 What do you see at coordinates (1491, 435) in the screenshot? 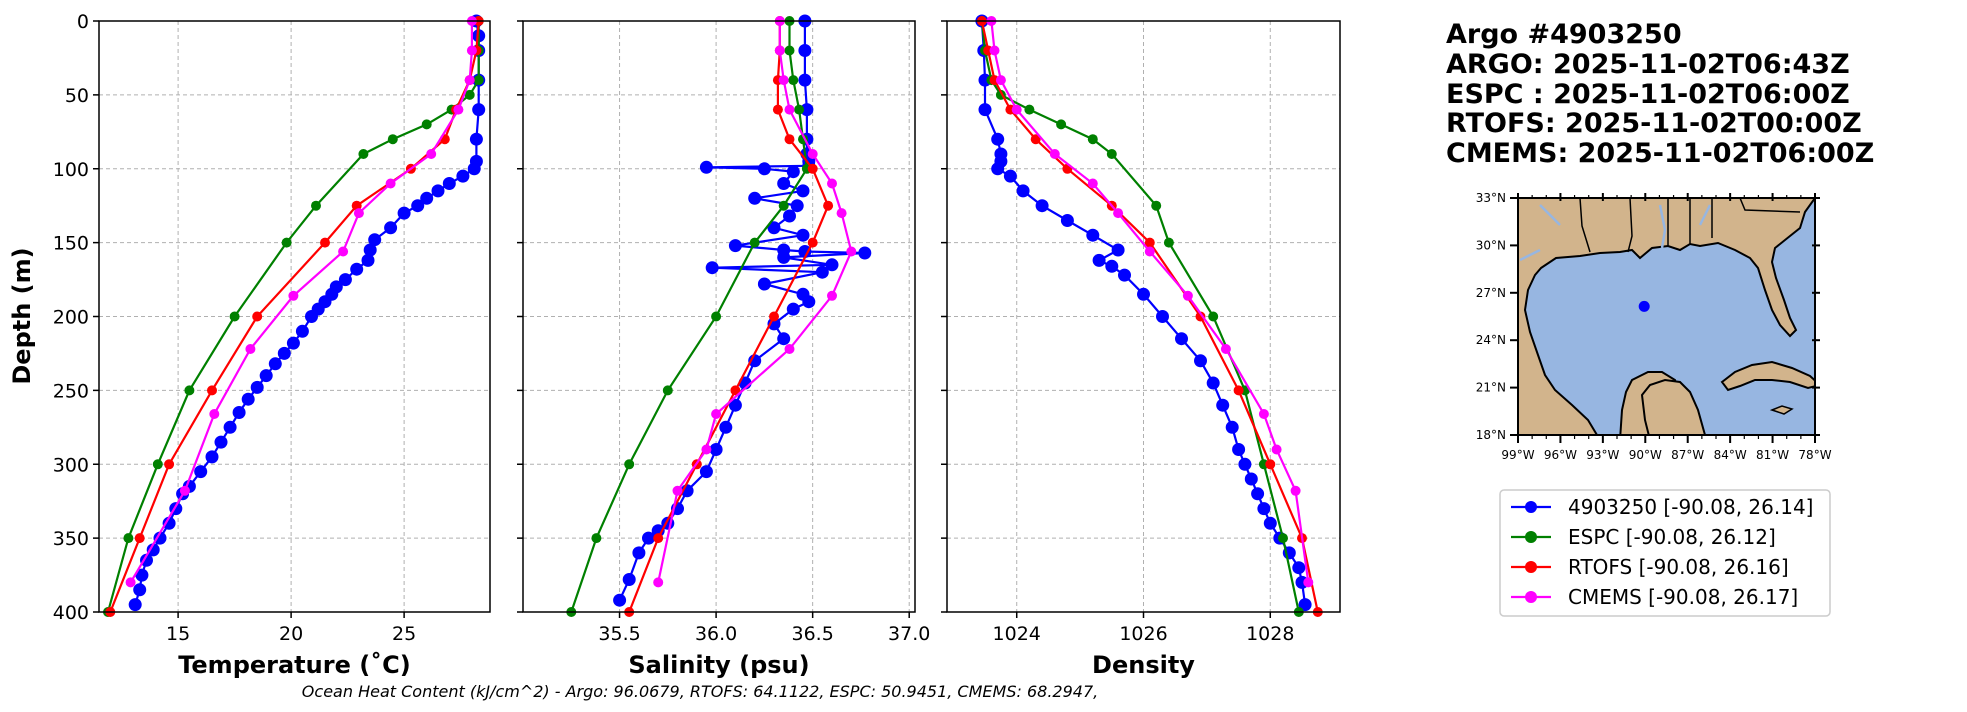
I see `map-lat-tick-label: 18°N` at bounding box center [1491, 435].